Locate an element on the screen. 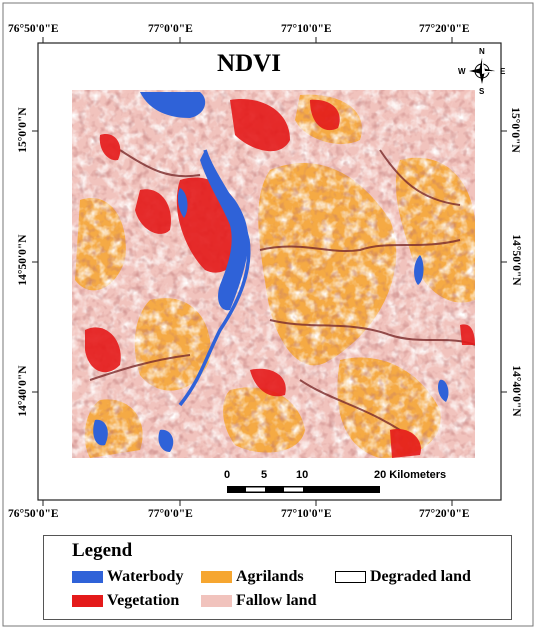 The width and height of the screenshot is (536, 629). legend-item-vegetation: Vegetation is located at coordinates (125, 601).